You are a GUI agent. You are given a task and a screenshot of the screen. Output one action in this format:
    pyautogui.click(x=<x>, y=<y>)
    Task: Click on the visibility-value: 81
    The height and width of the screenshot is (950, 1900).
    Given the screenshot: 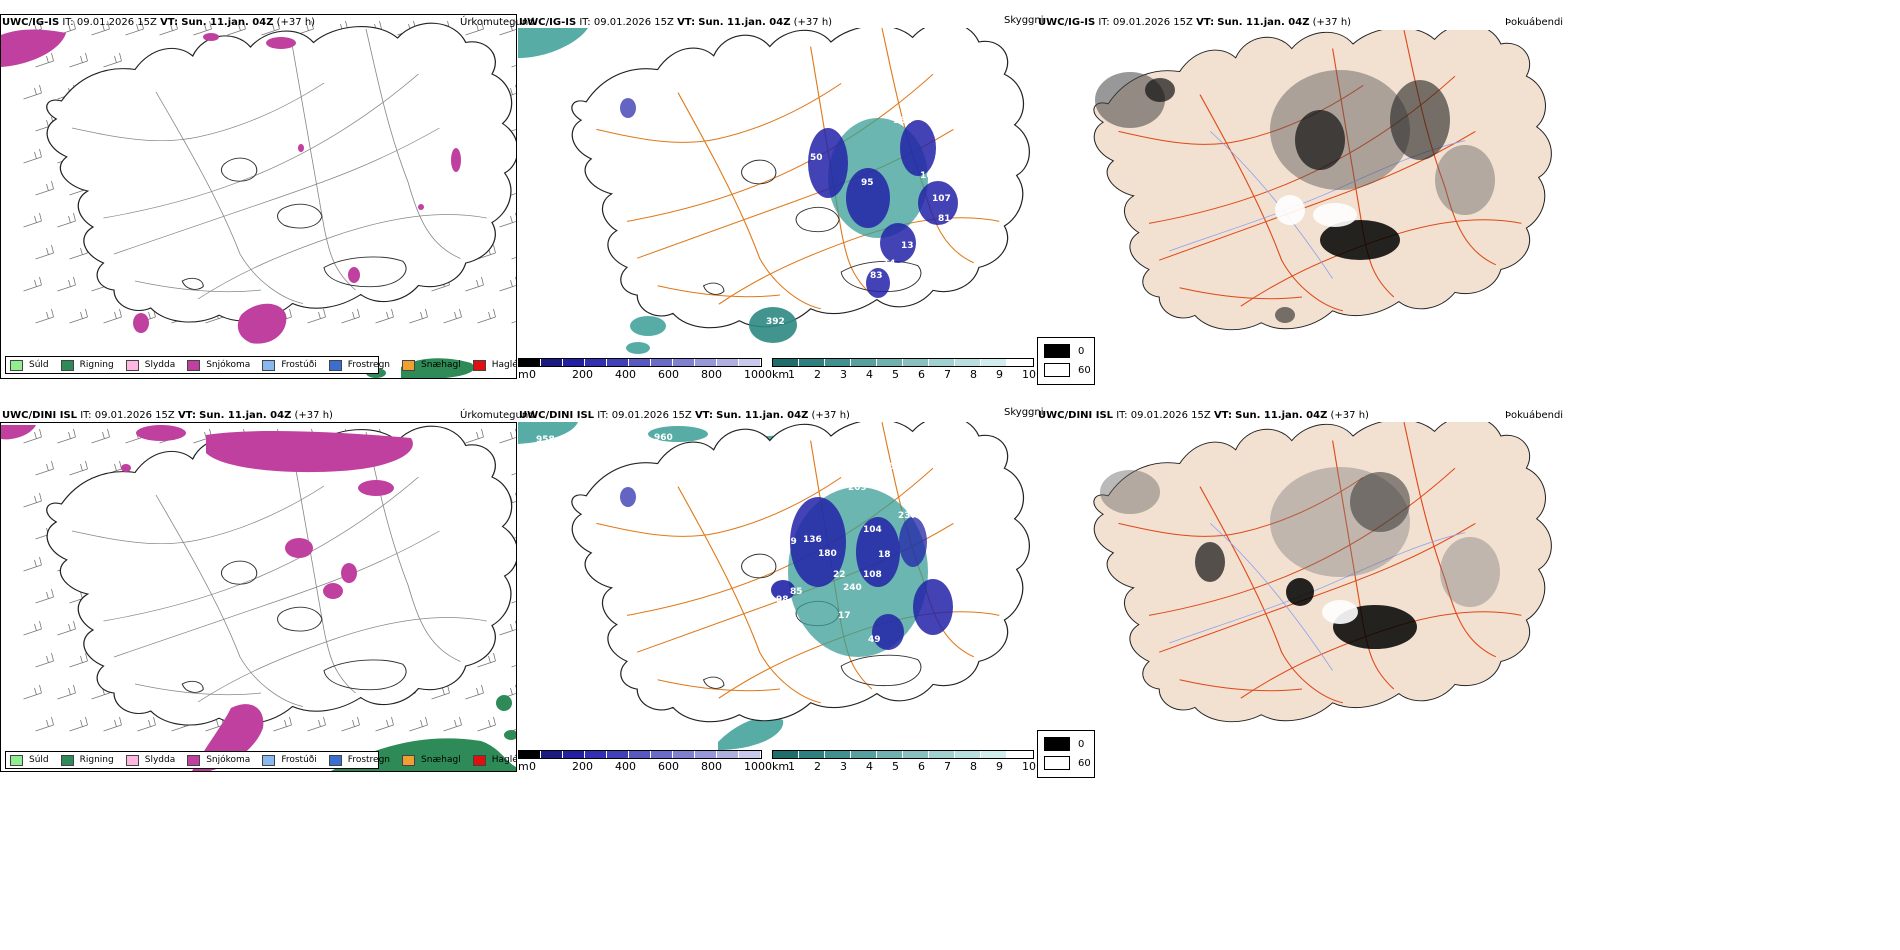 What is the action you would take?
    pyautogui.click(x=944, y=219)
    